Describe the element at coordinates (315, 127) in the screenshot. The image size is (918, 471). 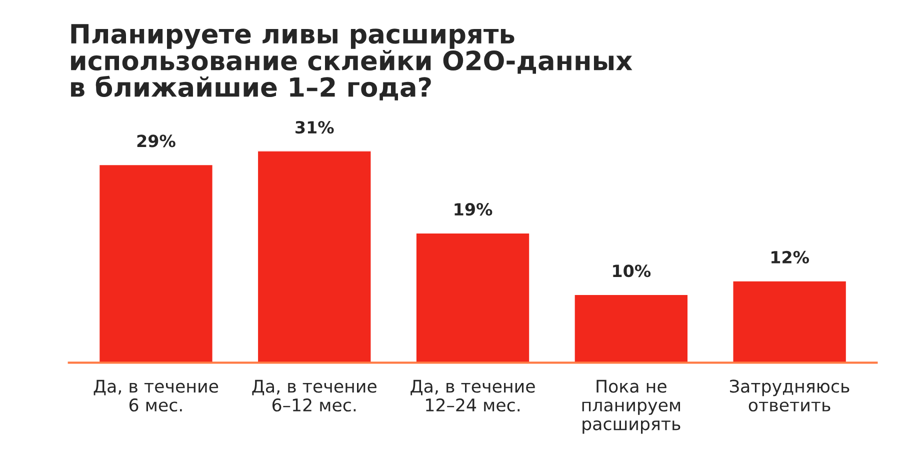
I see `data-label: 31%` at that location.